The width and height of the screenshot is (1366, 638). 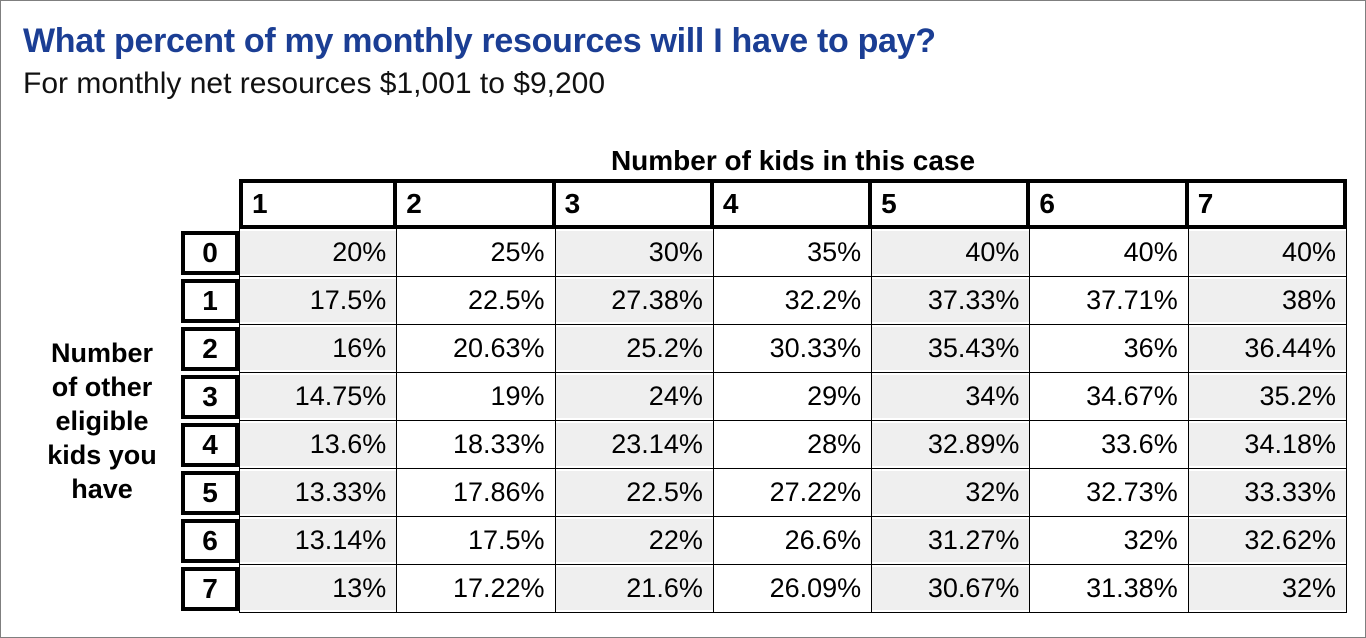 I want to click on table-cell: 26.09%, so click(x=793, y=589).